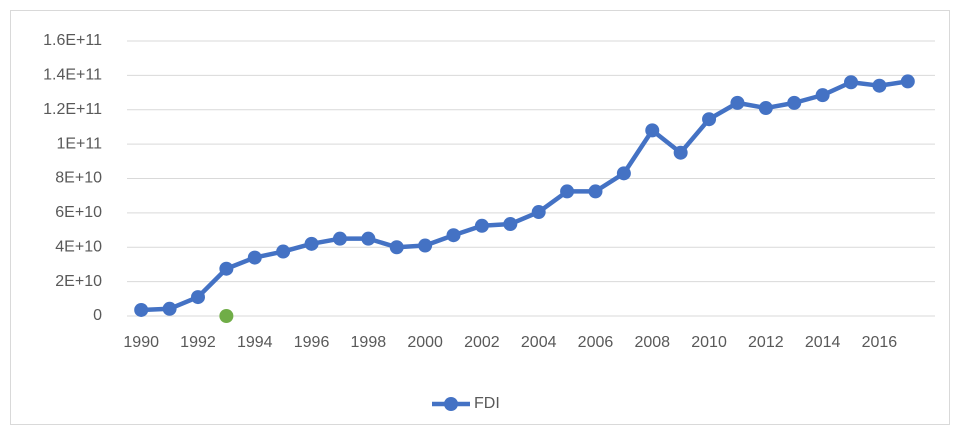 The image size is (959, 432). What do you see at coordinates (425, 342) in the screenshot?
I see `x-tick-label: 2000` at bounding box center [425, 342].